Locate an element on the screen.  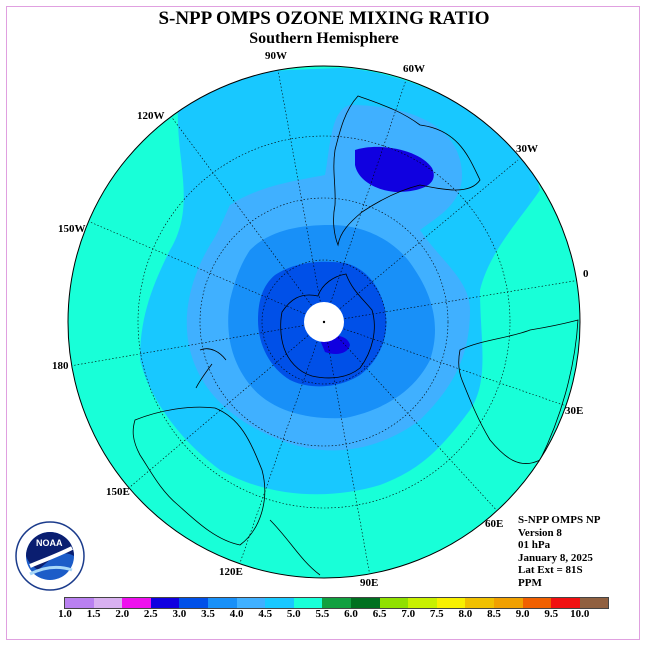
colorbar-tick-label: 8.5 is located at coordinates (494, 614).